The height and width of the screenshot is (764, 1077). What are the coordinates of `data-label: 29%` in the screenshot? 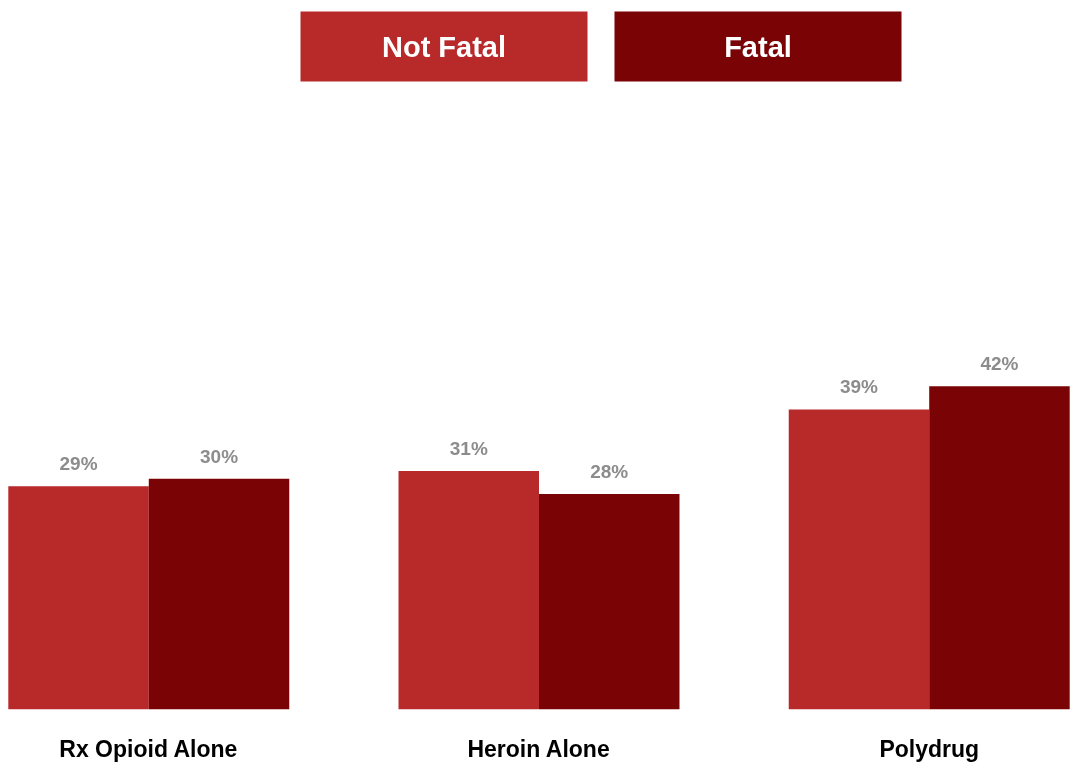 It's located at (78, 464).